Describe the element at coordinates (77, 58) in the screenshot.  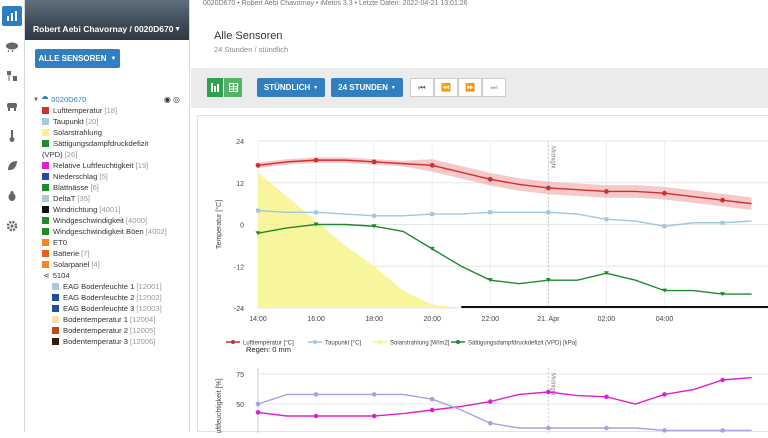
I see `all-sensors-button: ALLE SENSOREN ▼` at that location.